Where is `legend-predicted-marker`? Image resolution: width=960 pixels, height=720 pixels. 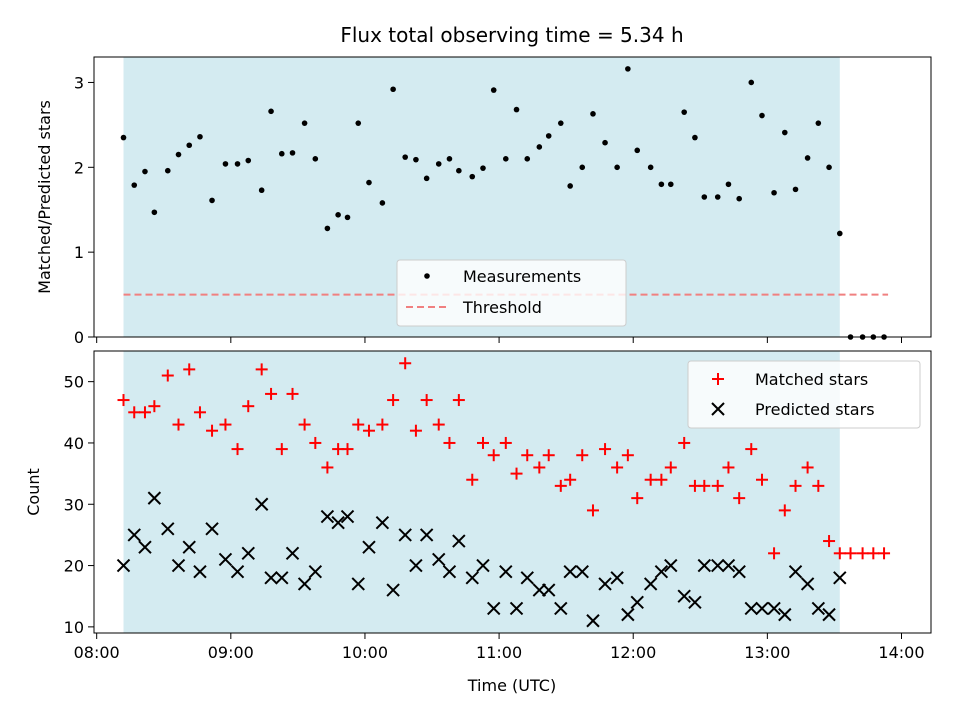 legend-predicted-marker is located at coordinates (718, 409).